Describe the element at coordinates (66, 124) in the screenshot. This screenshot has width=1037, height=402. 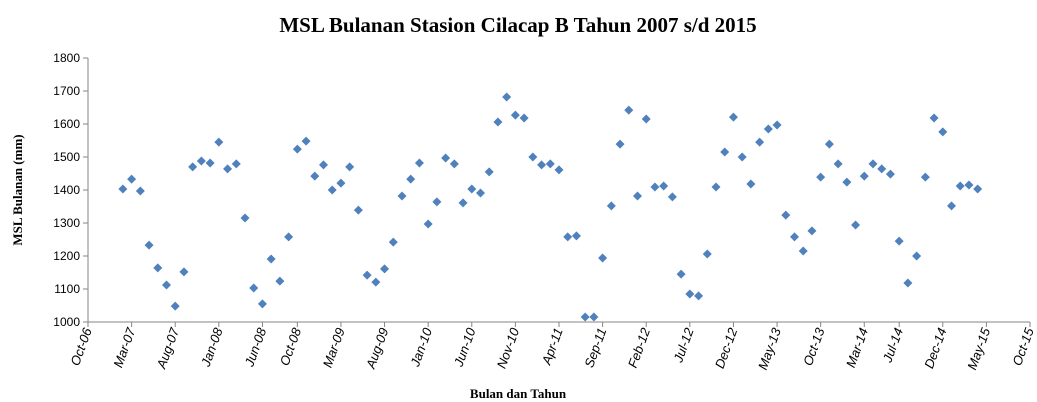
I see `y-tick-label: 1600` at that location.